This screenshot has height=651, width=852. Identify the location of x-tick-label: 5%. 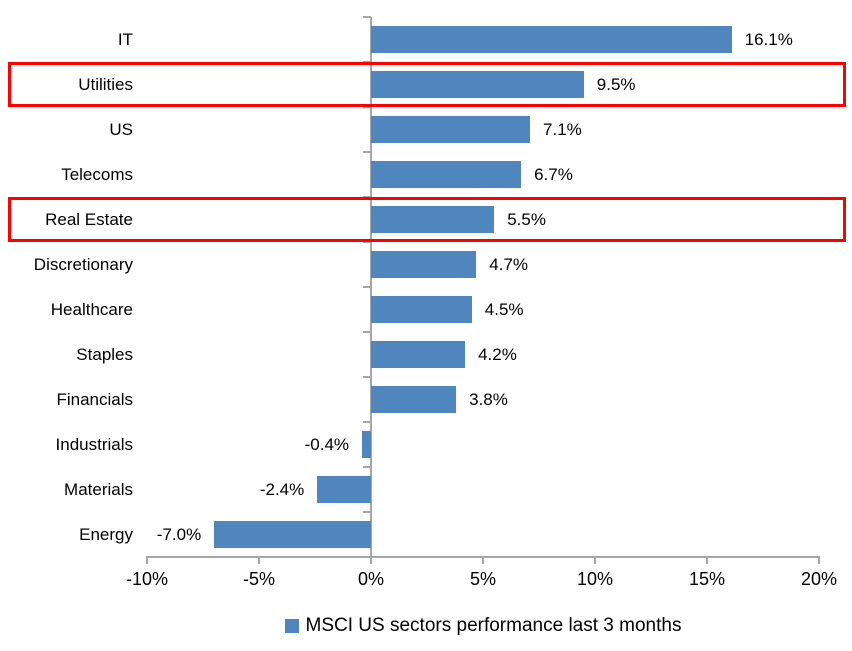
(482, 579).